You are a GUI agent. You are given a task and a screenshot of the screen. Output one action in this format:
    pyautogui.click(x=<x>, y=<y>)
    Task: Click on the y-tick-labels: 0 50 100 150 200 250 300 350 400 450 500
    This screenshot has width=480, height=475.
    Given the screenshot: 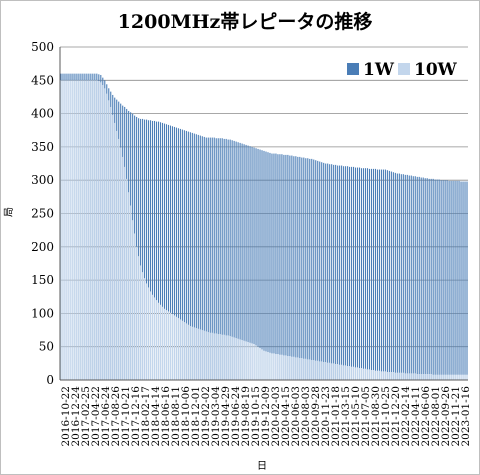 What is the action you would take?
    pyautogui.click(x=42, y=213)
    